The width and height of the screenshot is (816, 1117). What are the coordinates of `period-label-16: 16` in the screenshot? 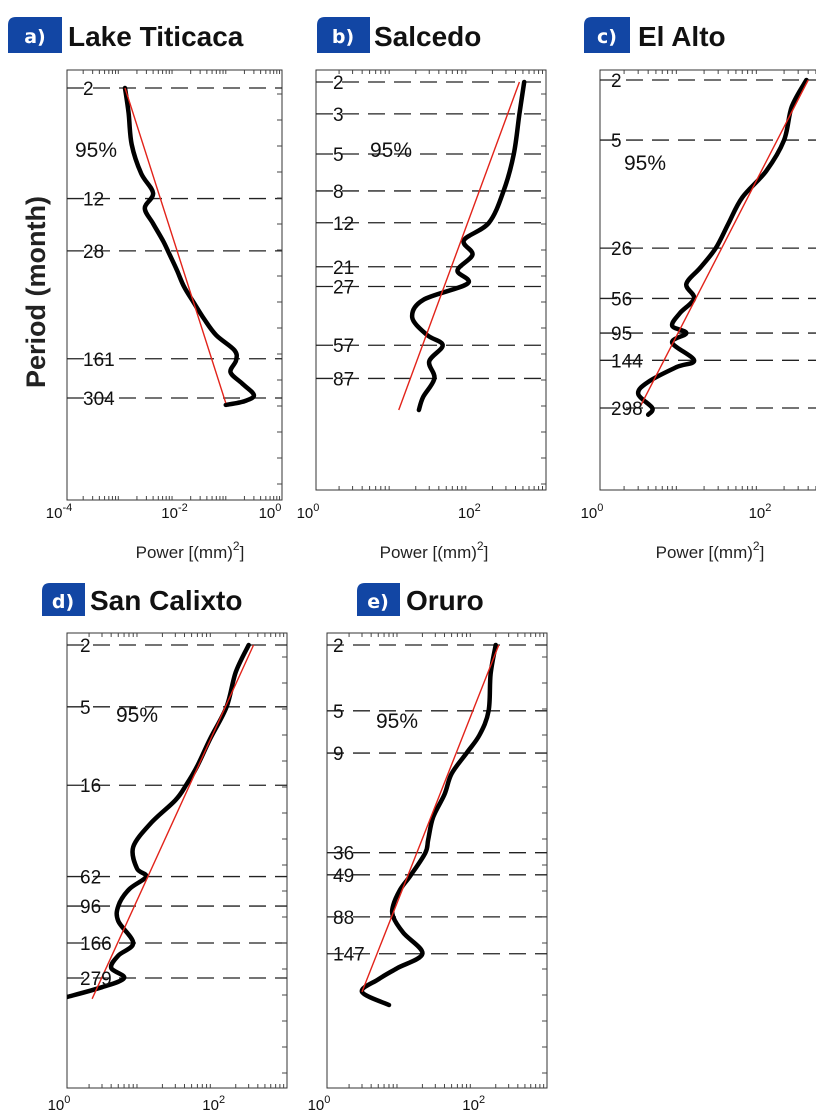 It's located at (90, 786).